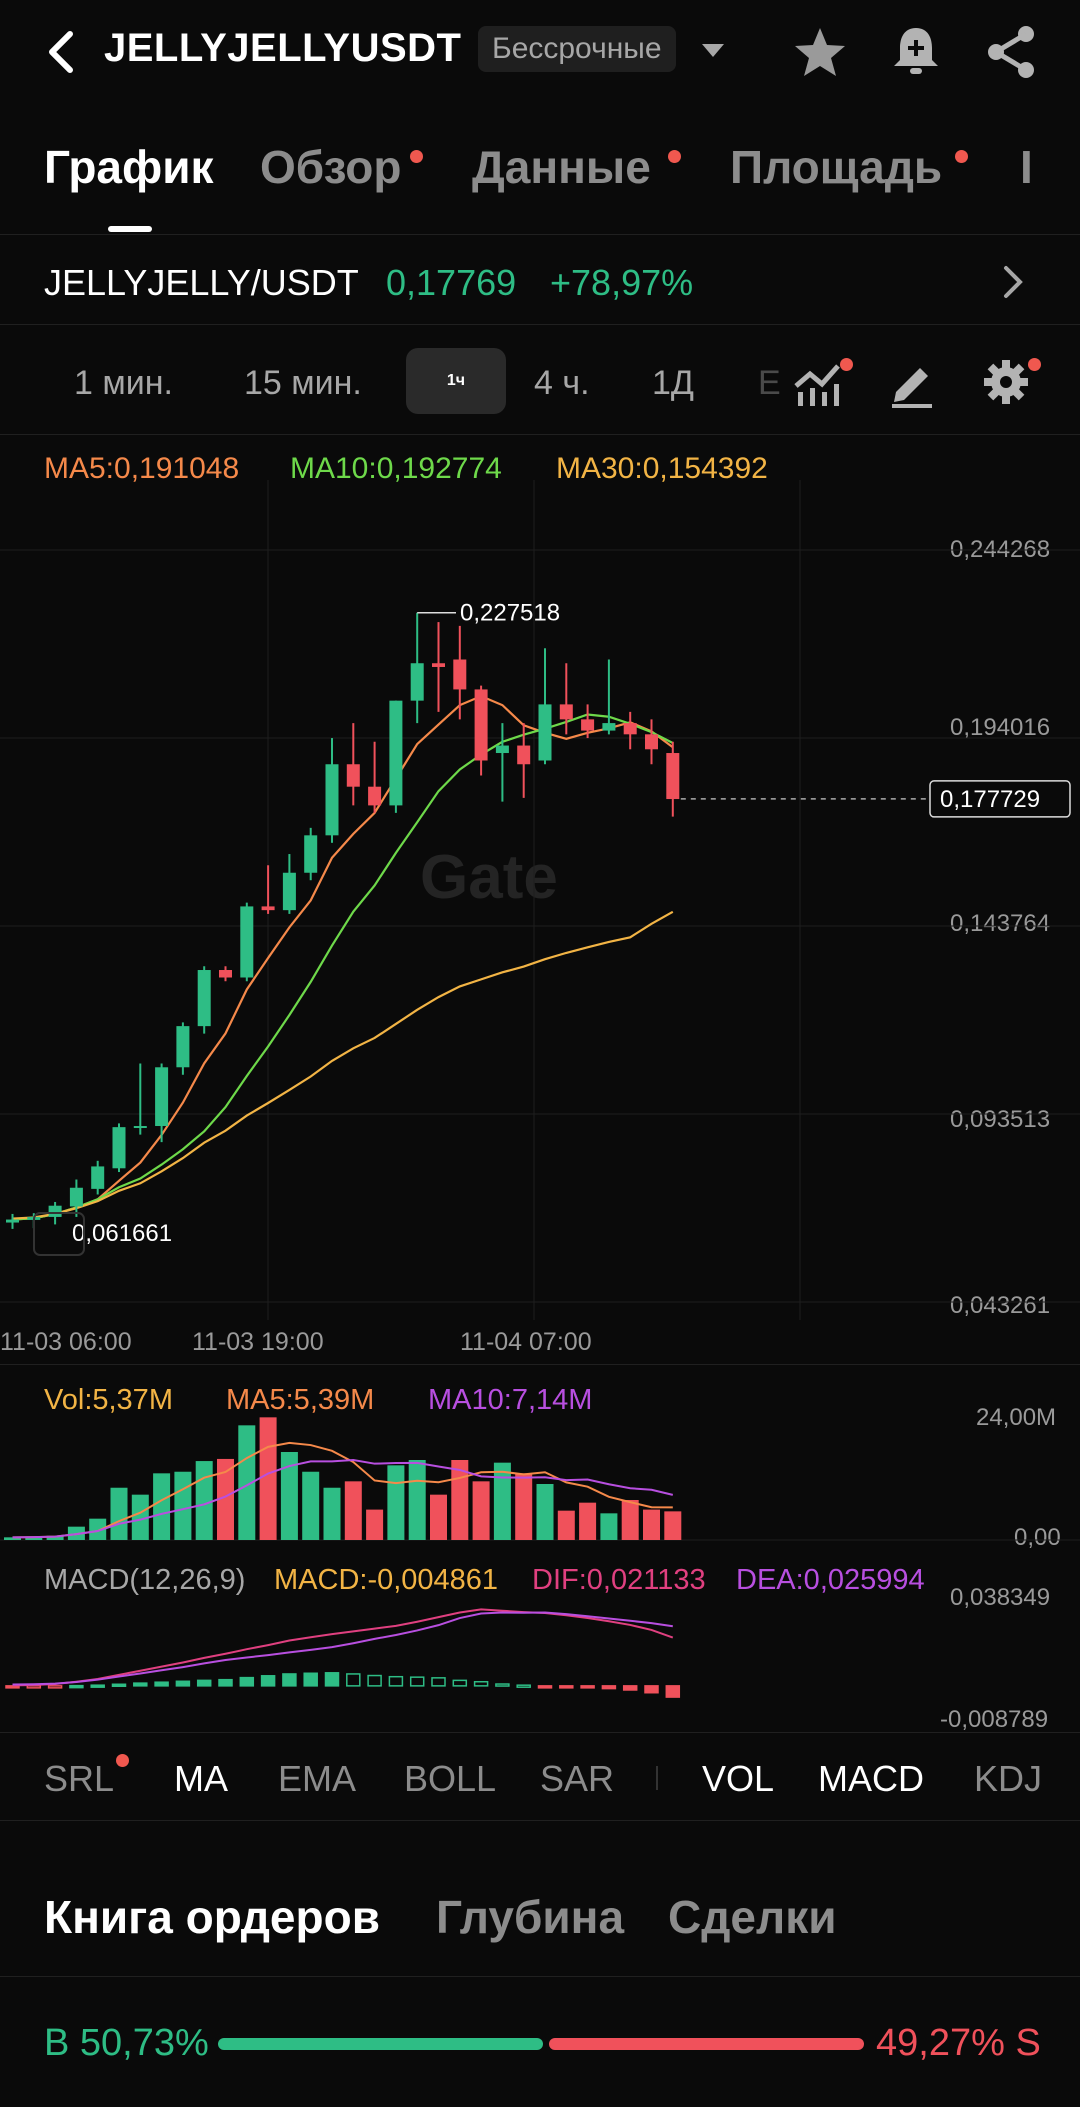 The width and height of the screenshot is (1080, 2107). What do you see at coordinates (713, 50) in the screenshot?
I see `chevron-down-icon` at bounding box center [713, 50].